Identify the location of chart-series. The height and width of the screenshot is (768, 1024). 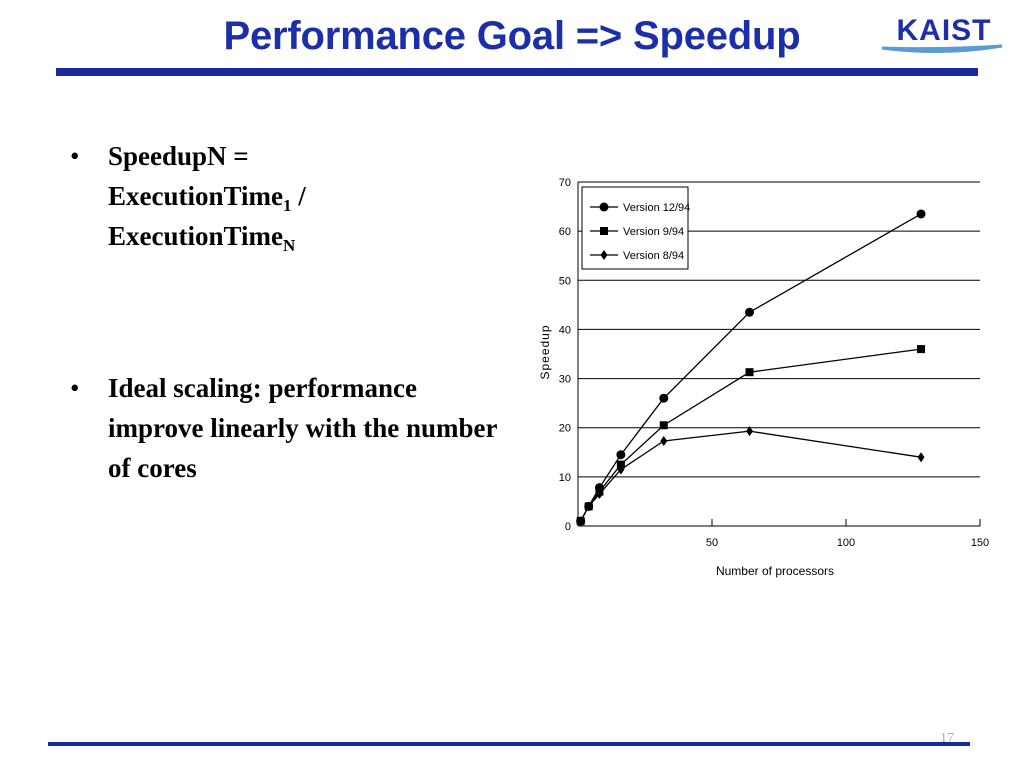
(751, 368).